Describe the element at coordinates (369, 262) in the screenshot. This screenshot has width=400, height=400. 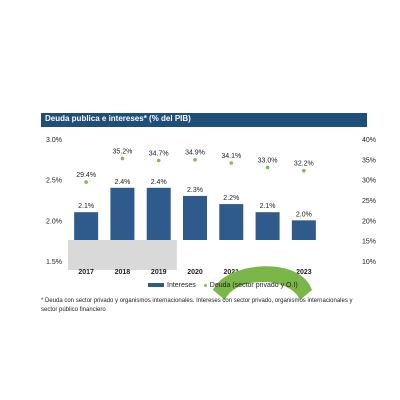
I see `y-right-tick-label: 10%` at that location.